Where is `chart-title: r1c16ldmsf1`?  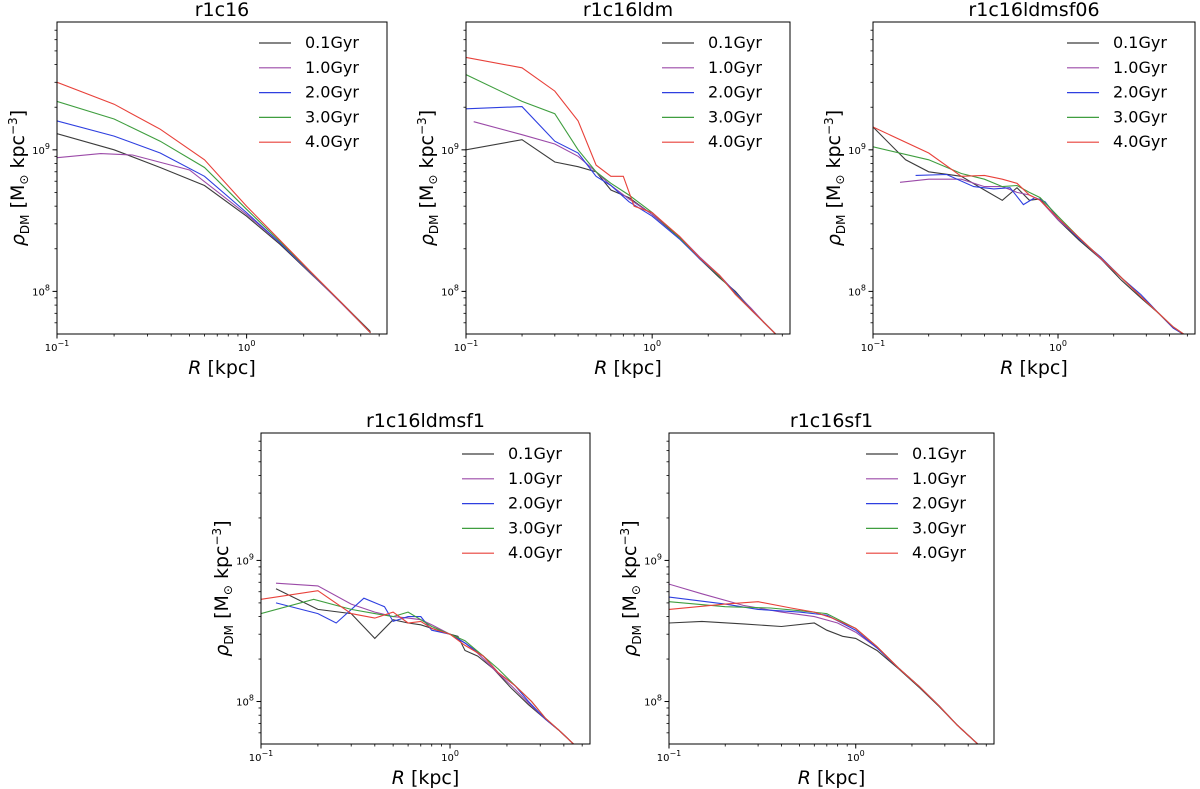
chart-title: r1c16ldmsf1 is located at coordinates (425, 421).